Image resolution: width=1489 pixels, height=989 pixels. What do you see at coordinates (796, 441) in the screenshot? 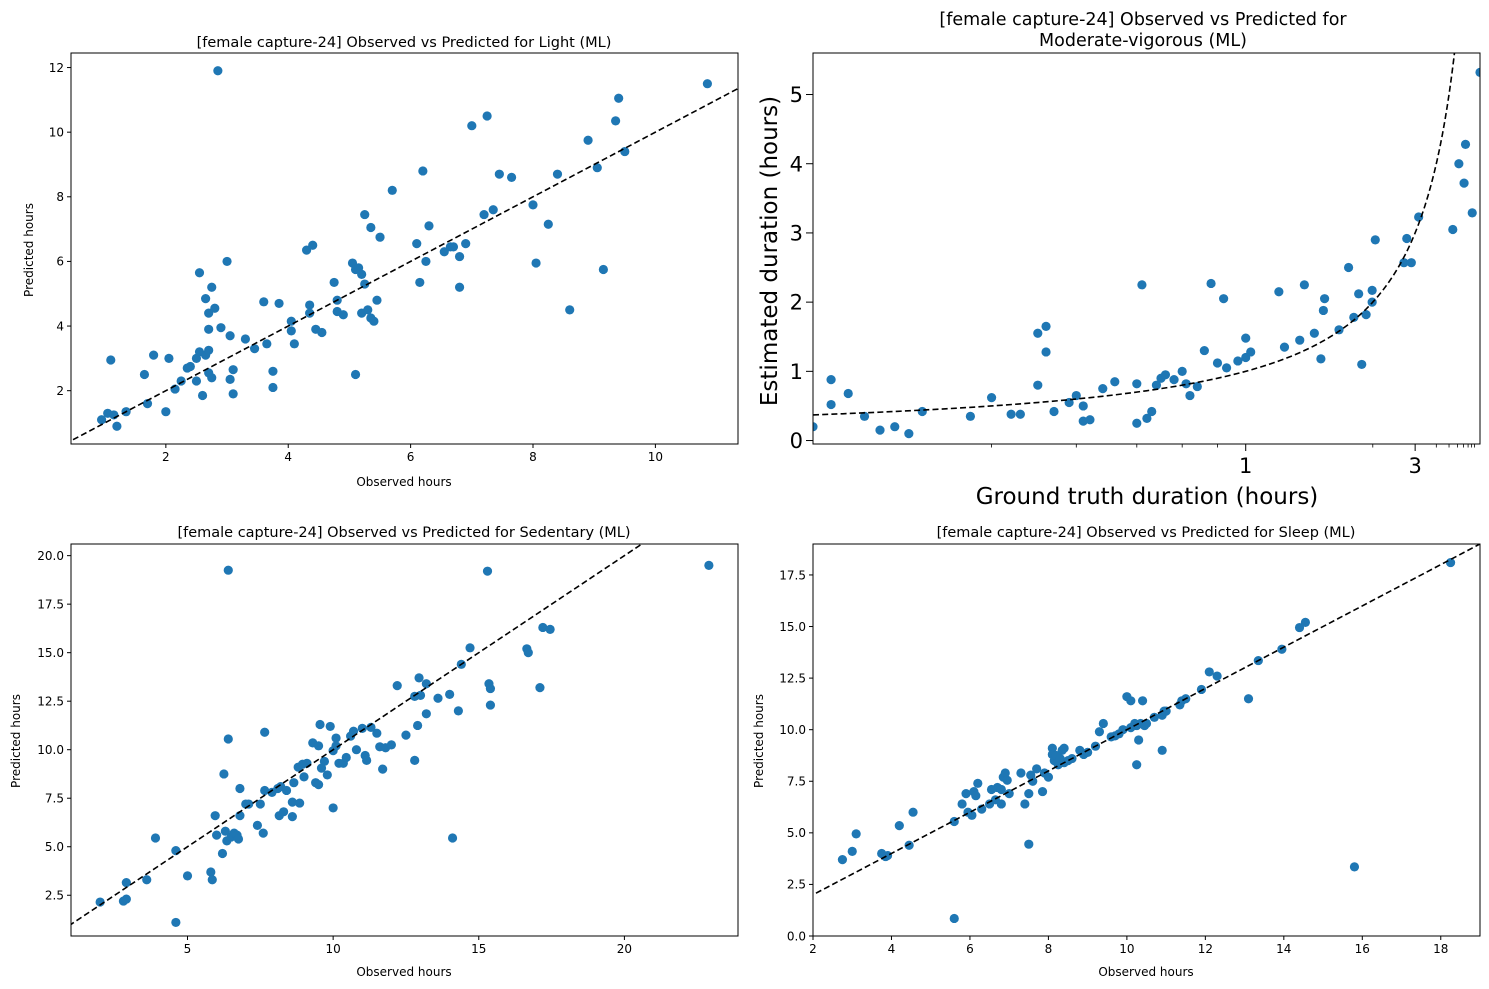
I see `y-tick-label: 0` at bounding box center [796, 441].